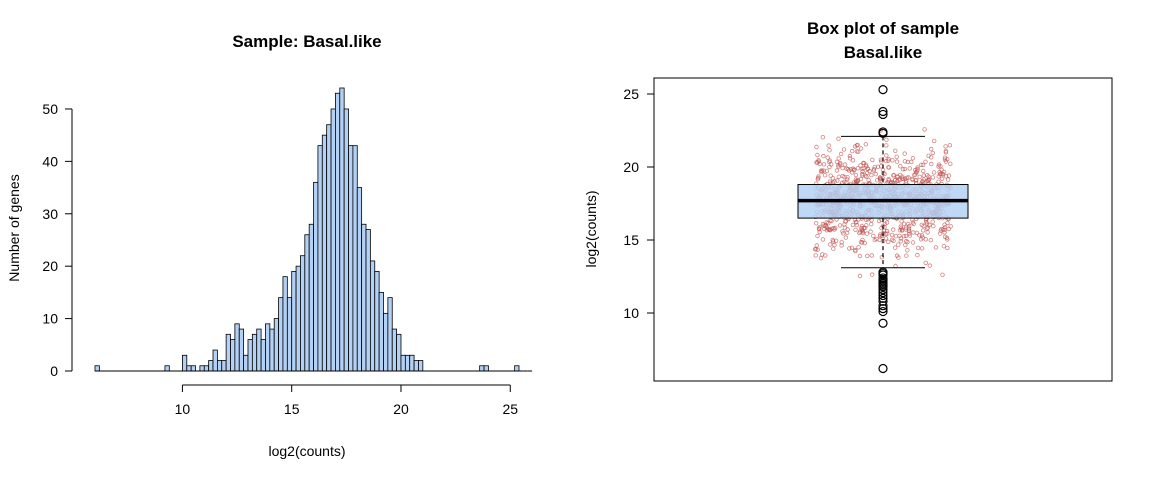  What do you see at coordinates (50, 266) in the screenshot?
I see `histogram-y-tick-label: 20` at bounding box center [50, 266].